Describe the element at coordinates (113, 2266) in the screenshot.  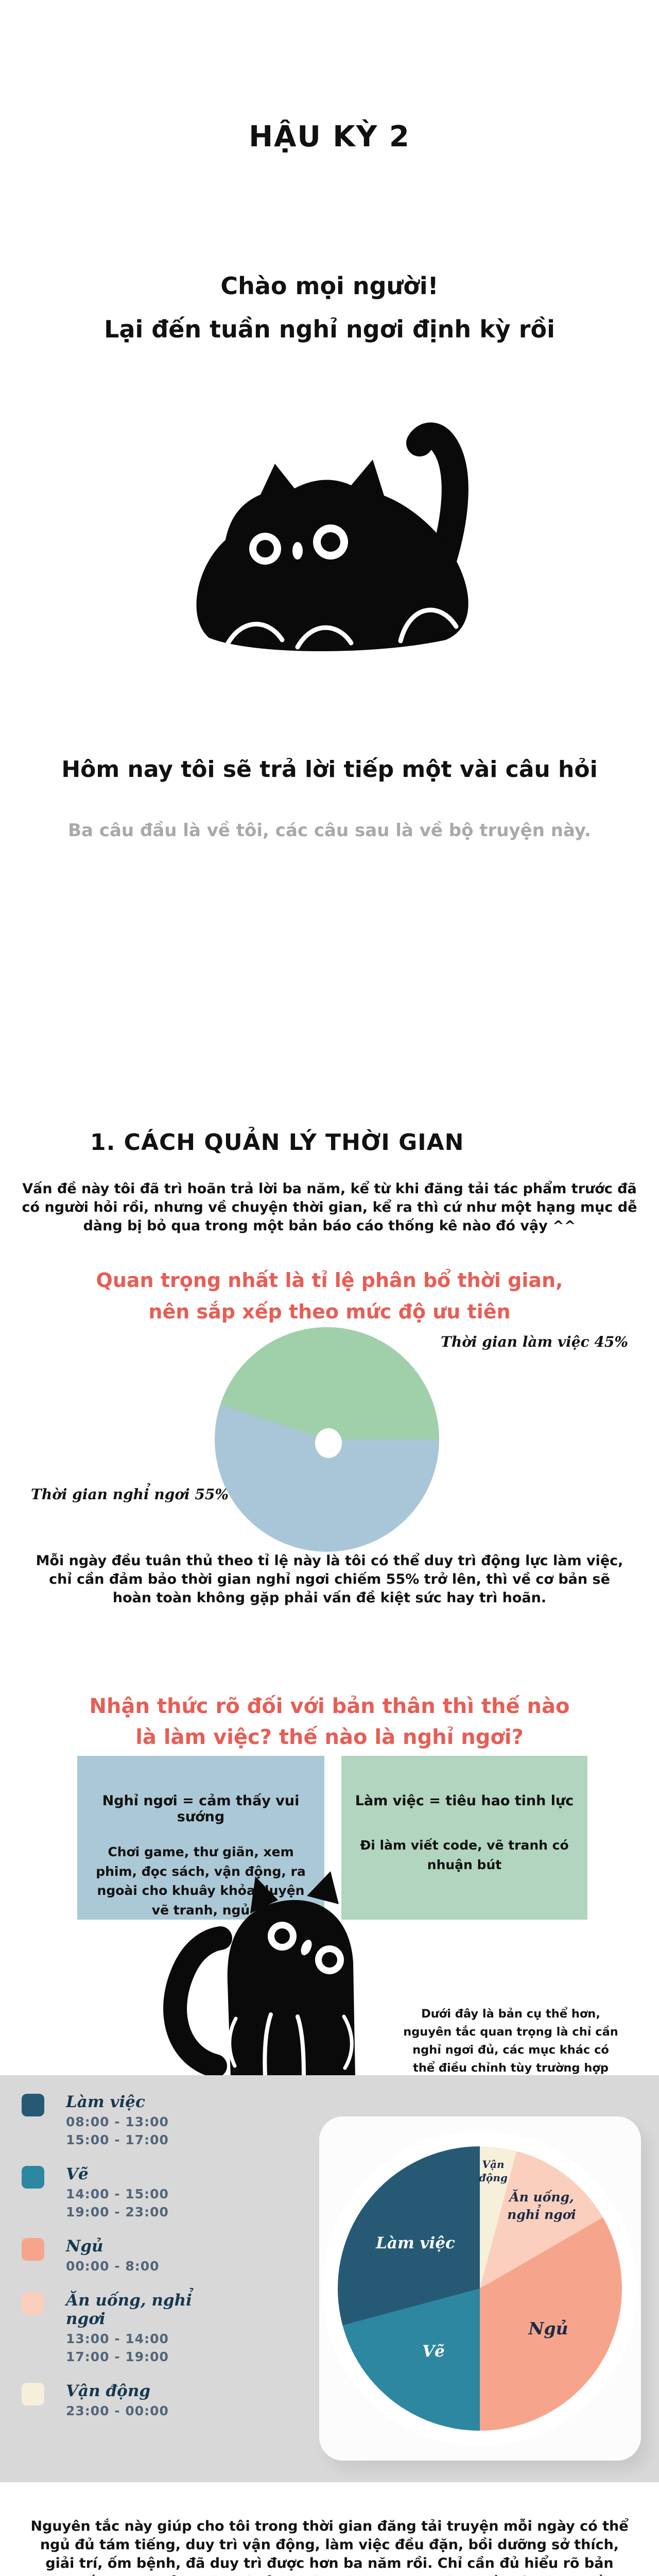
I see `legend-time: 00:00 - 8:00` at that location.